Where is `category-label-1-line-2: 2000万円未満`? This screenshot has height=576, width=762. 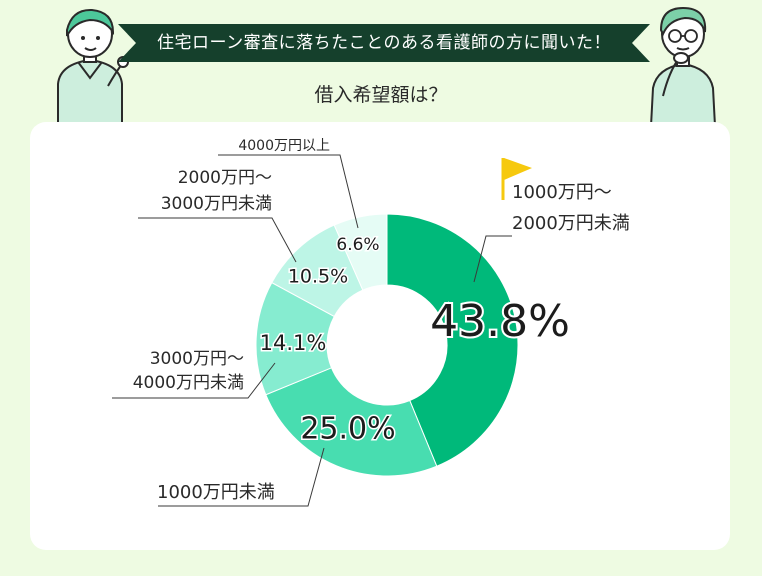 category-label-1-line-2: 2000万円未満 is located at coordinates (571, 223).